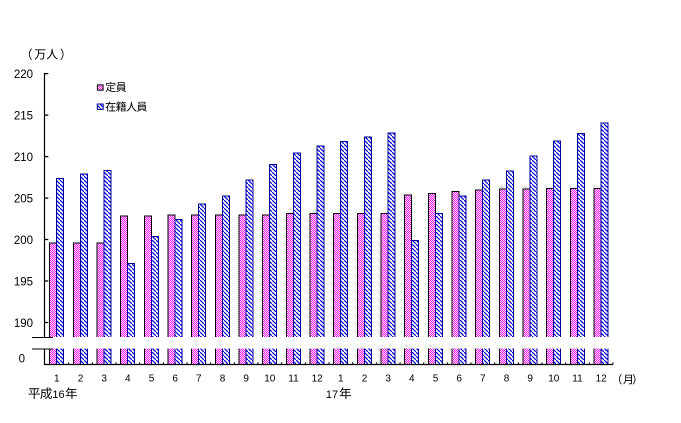 This screenshot has width=681, height=423. What do you see at coordinates (22, 360) in the screenshot?
I see `svg-text: 0` at bounding box center [22, 360].